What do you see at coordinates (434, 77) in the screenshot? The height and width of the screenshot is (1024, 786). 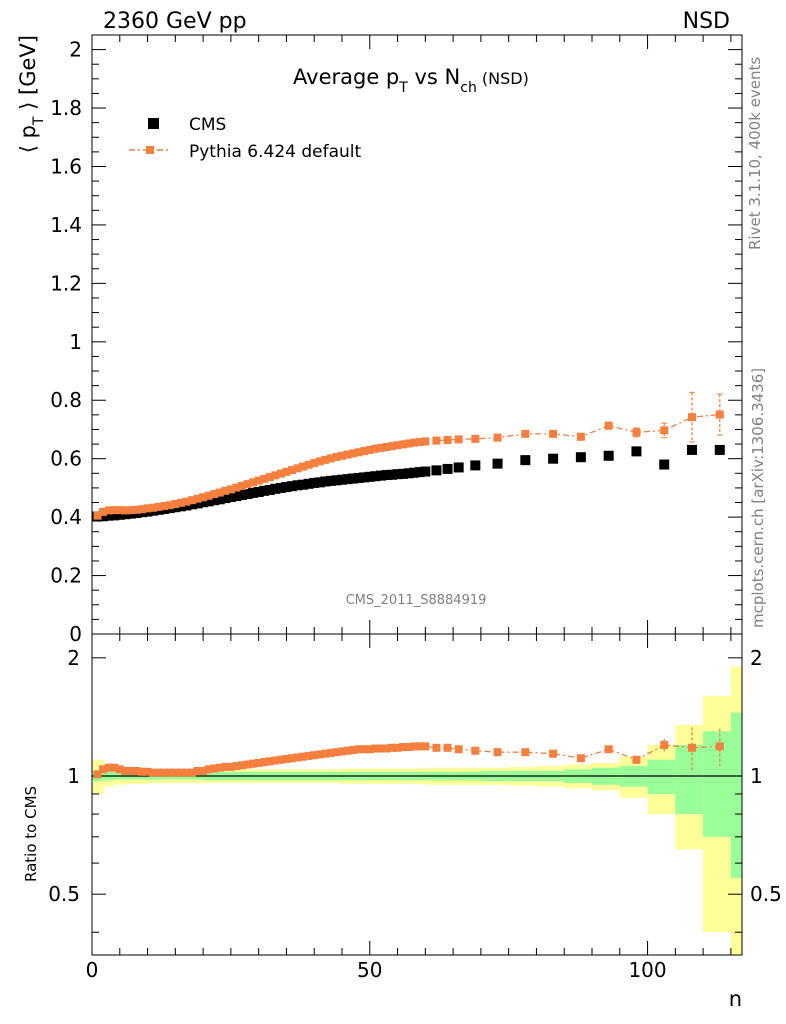 I see `plot-title-mid: vs N` at bounding box center [434, 77].